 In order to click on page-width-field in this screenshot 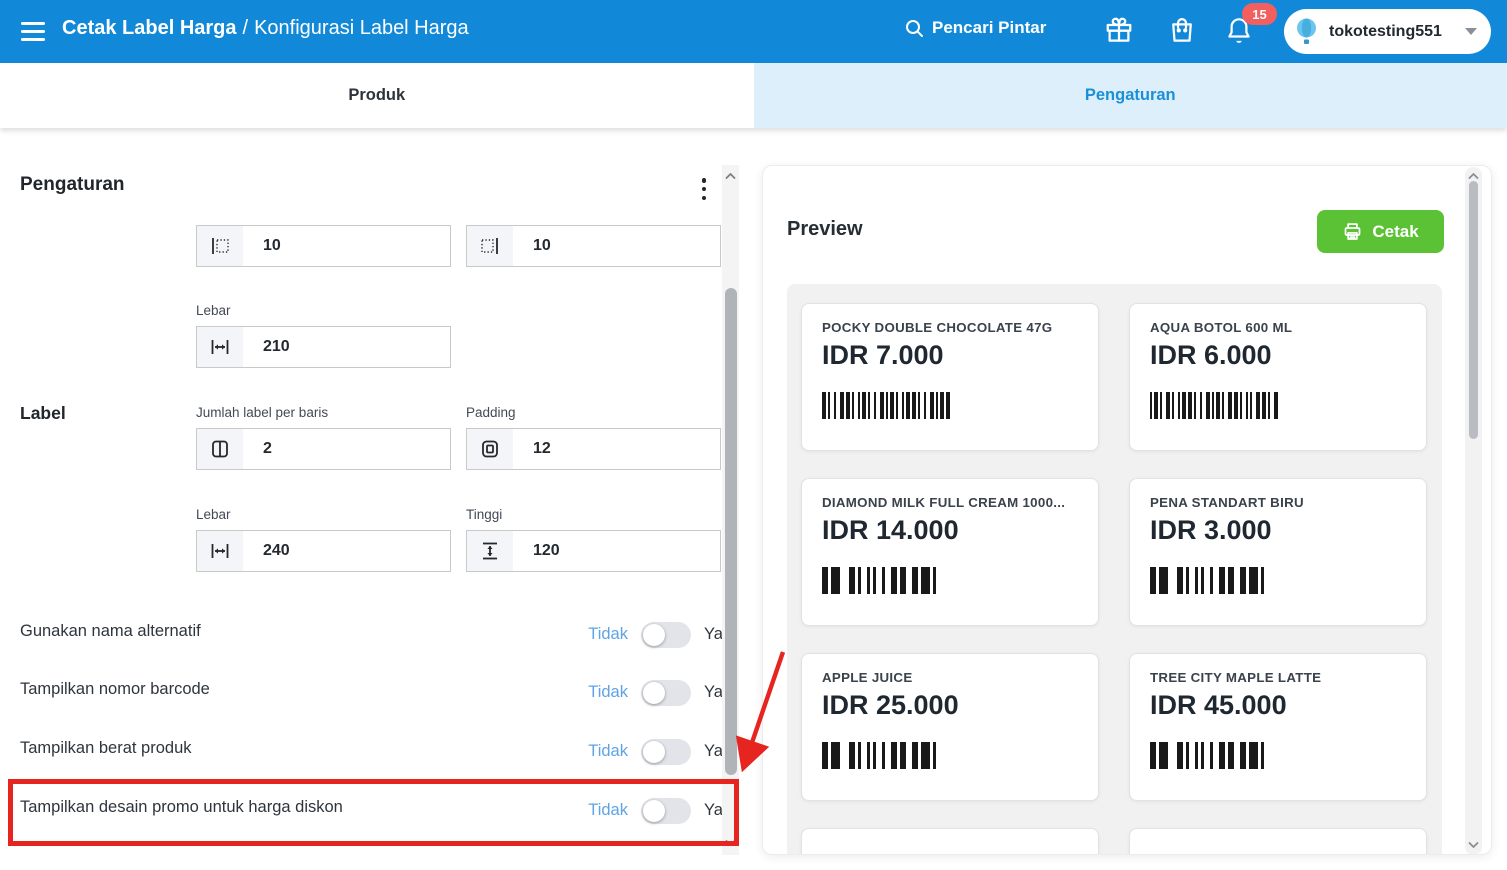, I will do `click(323, 347)`.